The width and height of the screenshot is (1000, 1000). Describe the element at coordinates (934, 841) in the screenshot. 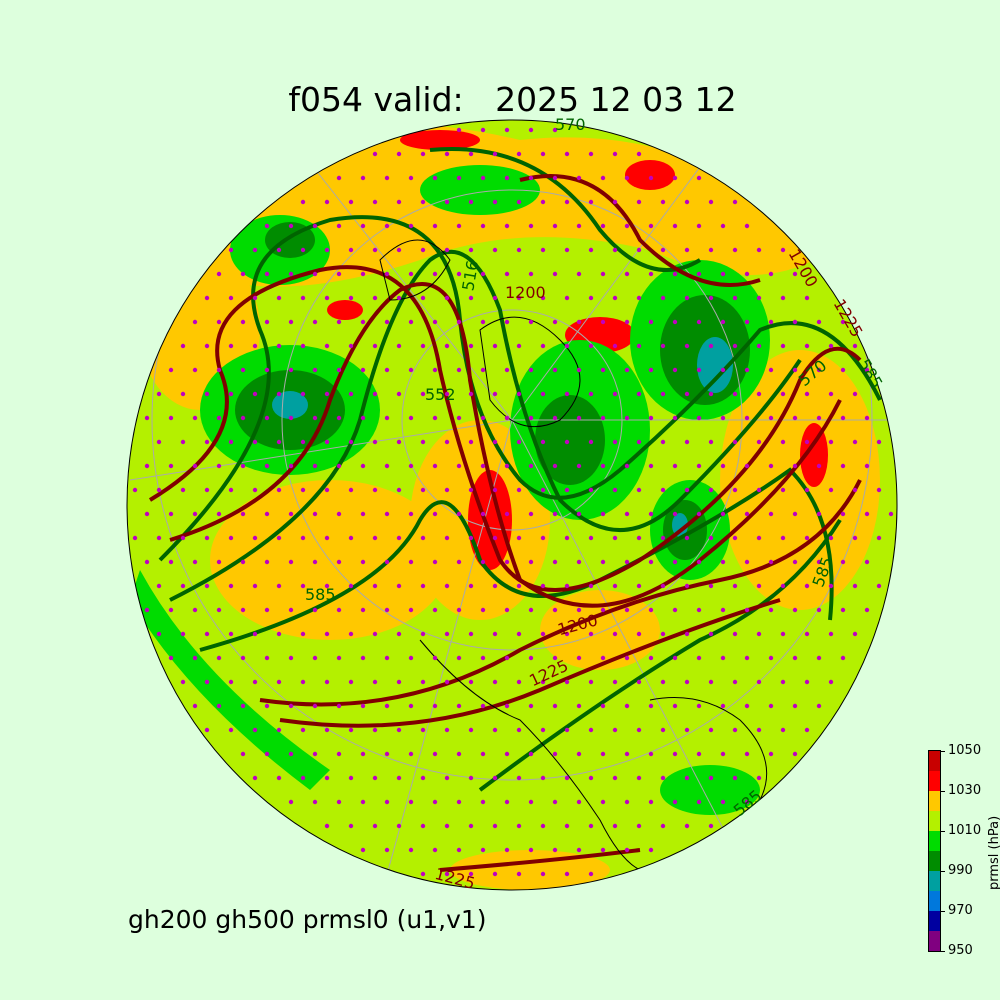

I see `colorbar-swatch` at that location.